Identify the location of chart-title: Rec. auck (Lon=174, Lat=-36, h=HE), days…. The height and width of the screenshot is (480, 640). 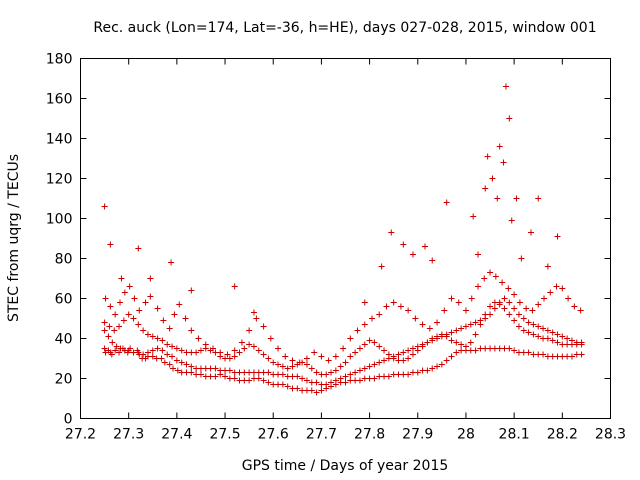
(344, 28).